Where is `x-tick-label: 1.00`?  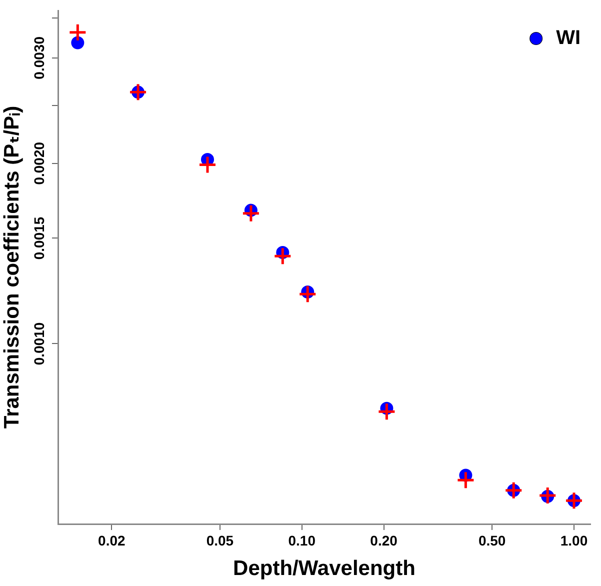 x-tick-label: 1.00 is located at coordinates (574, 540).